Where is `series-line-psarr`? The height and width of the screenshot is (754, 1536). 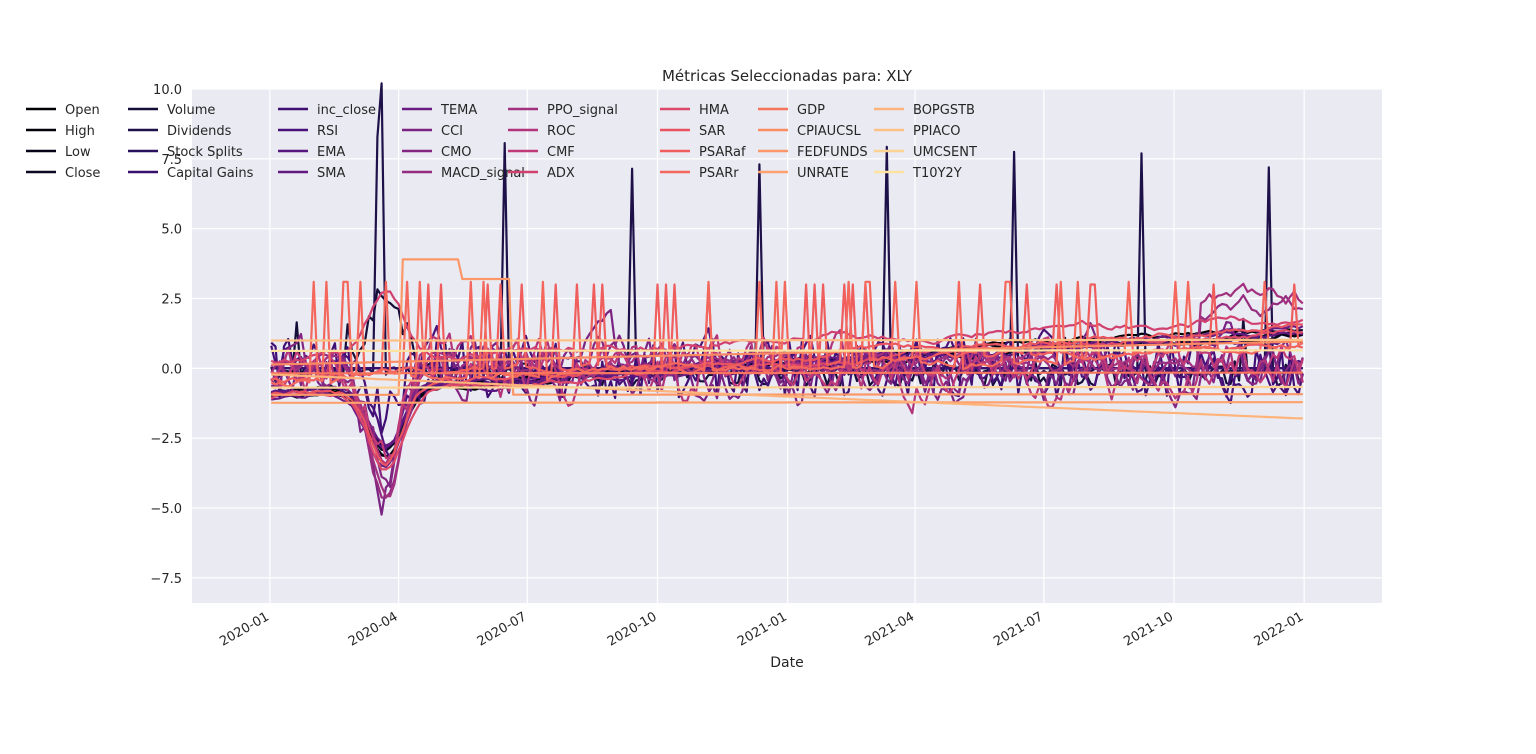 series-line-psarr is located at coordinates (787, 334).